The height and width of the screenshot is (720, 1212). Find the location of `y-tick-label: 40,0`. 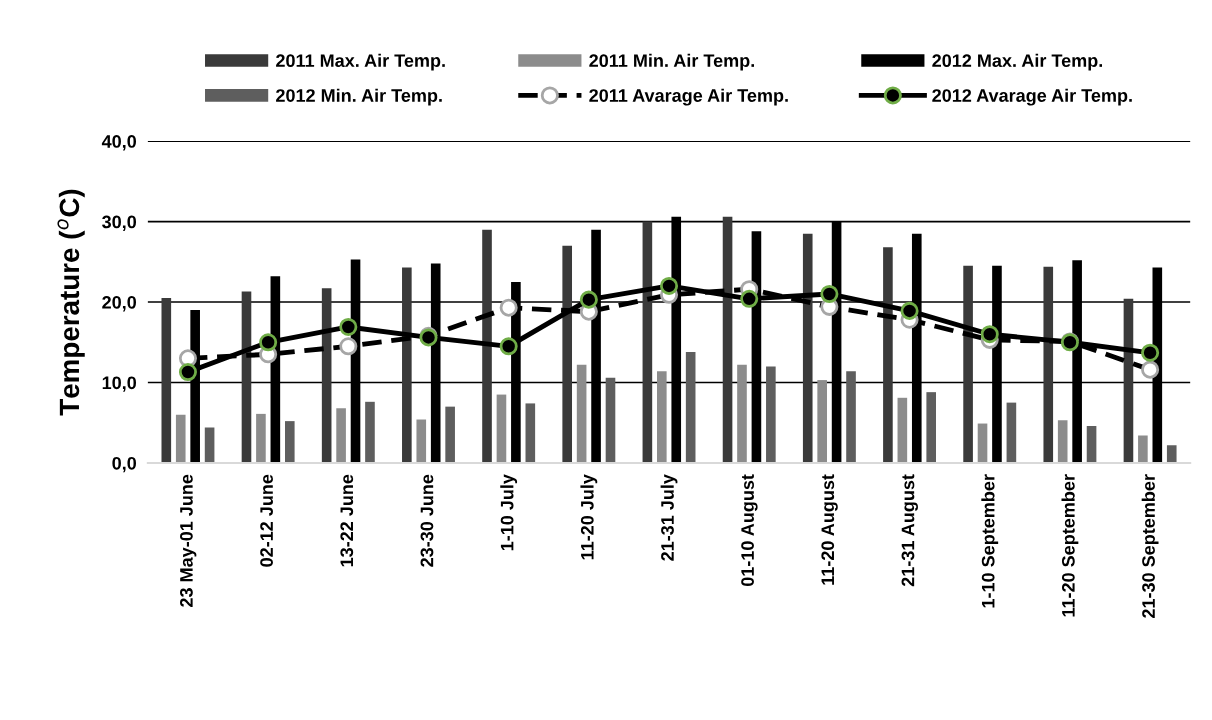

y-tick-label: 40,0 is located at coordinates (119, 143).